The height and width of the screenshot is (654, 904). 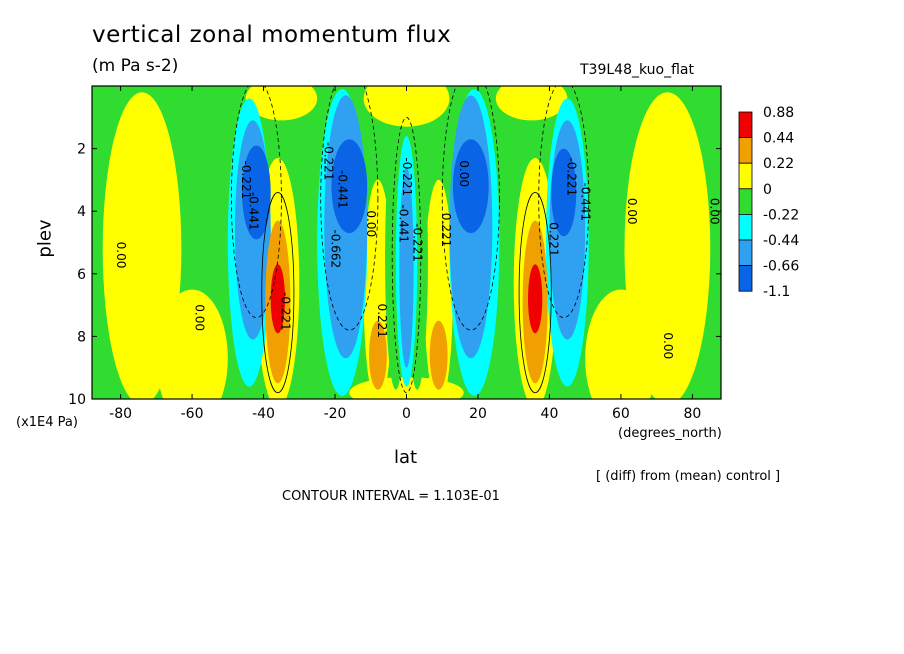 What do you see at coordinates (778, 164) in the screenshot?
I see `legend-label: 0.22` at bounding box center [778, 164].